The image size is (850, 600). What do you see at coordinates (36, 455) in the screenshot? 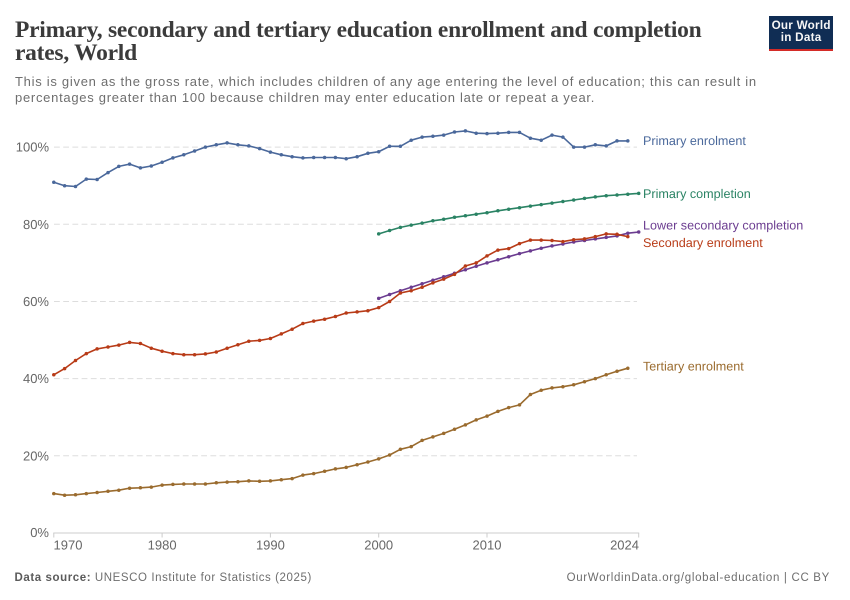
I see `svg-text: 20%` at bounding box center [36, 455].